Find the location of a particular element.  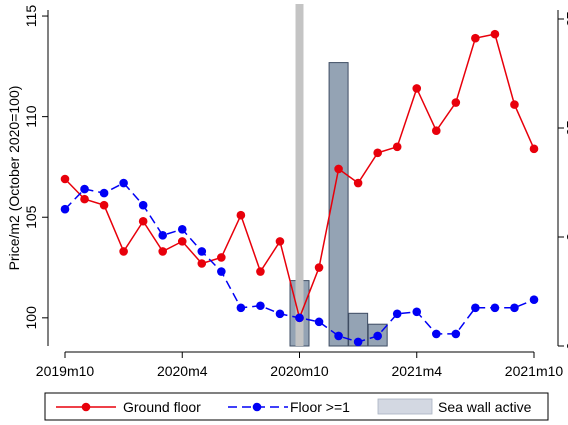

x-tick-label: 2019m10 is located at coordinates (65, 371).